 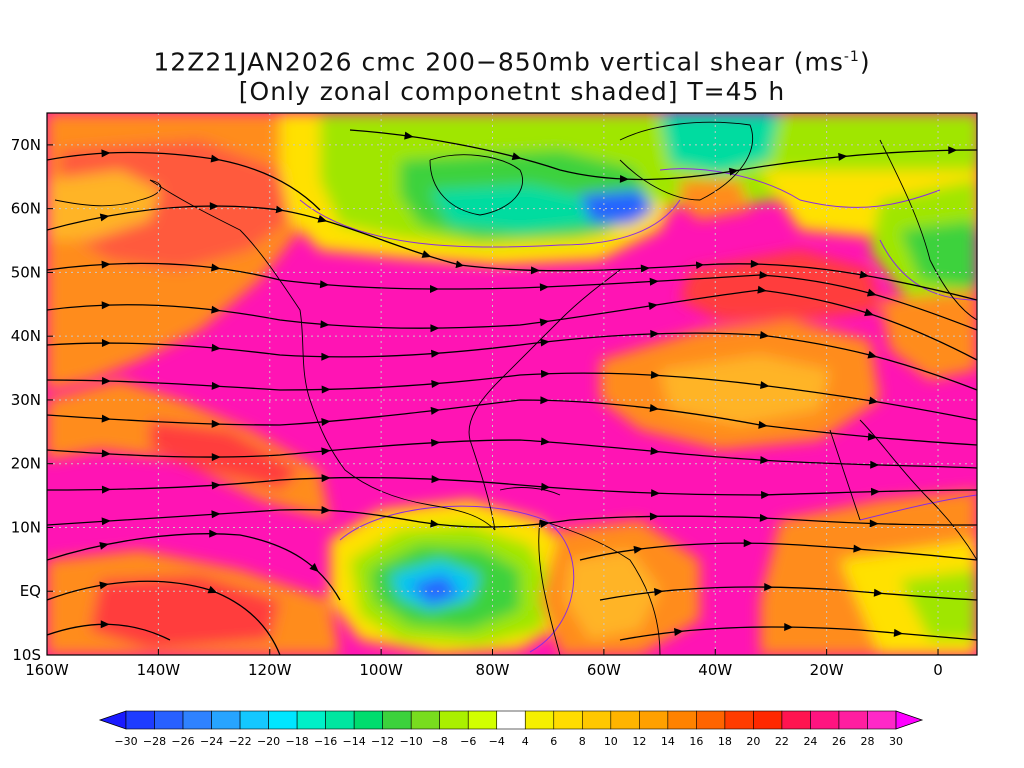 I want to click on latitude-label: 10N, so click(x=26, y=527).